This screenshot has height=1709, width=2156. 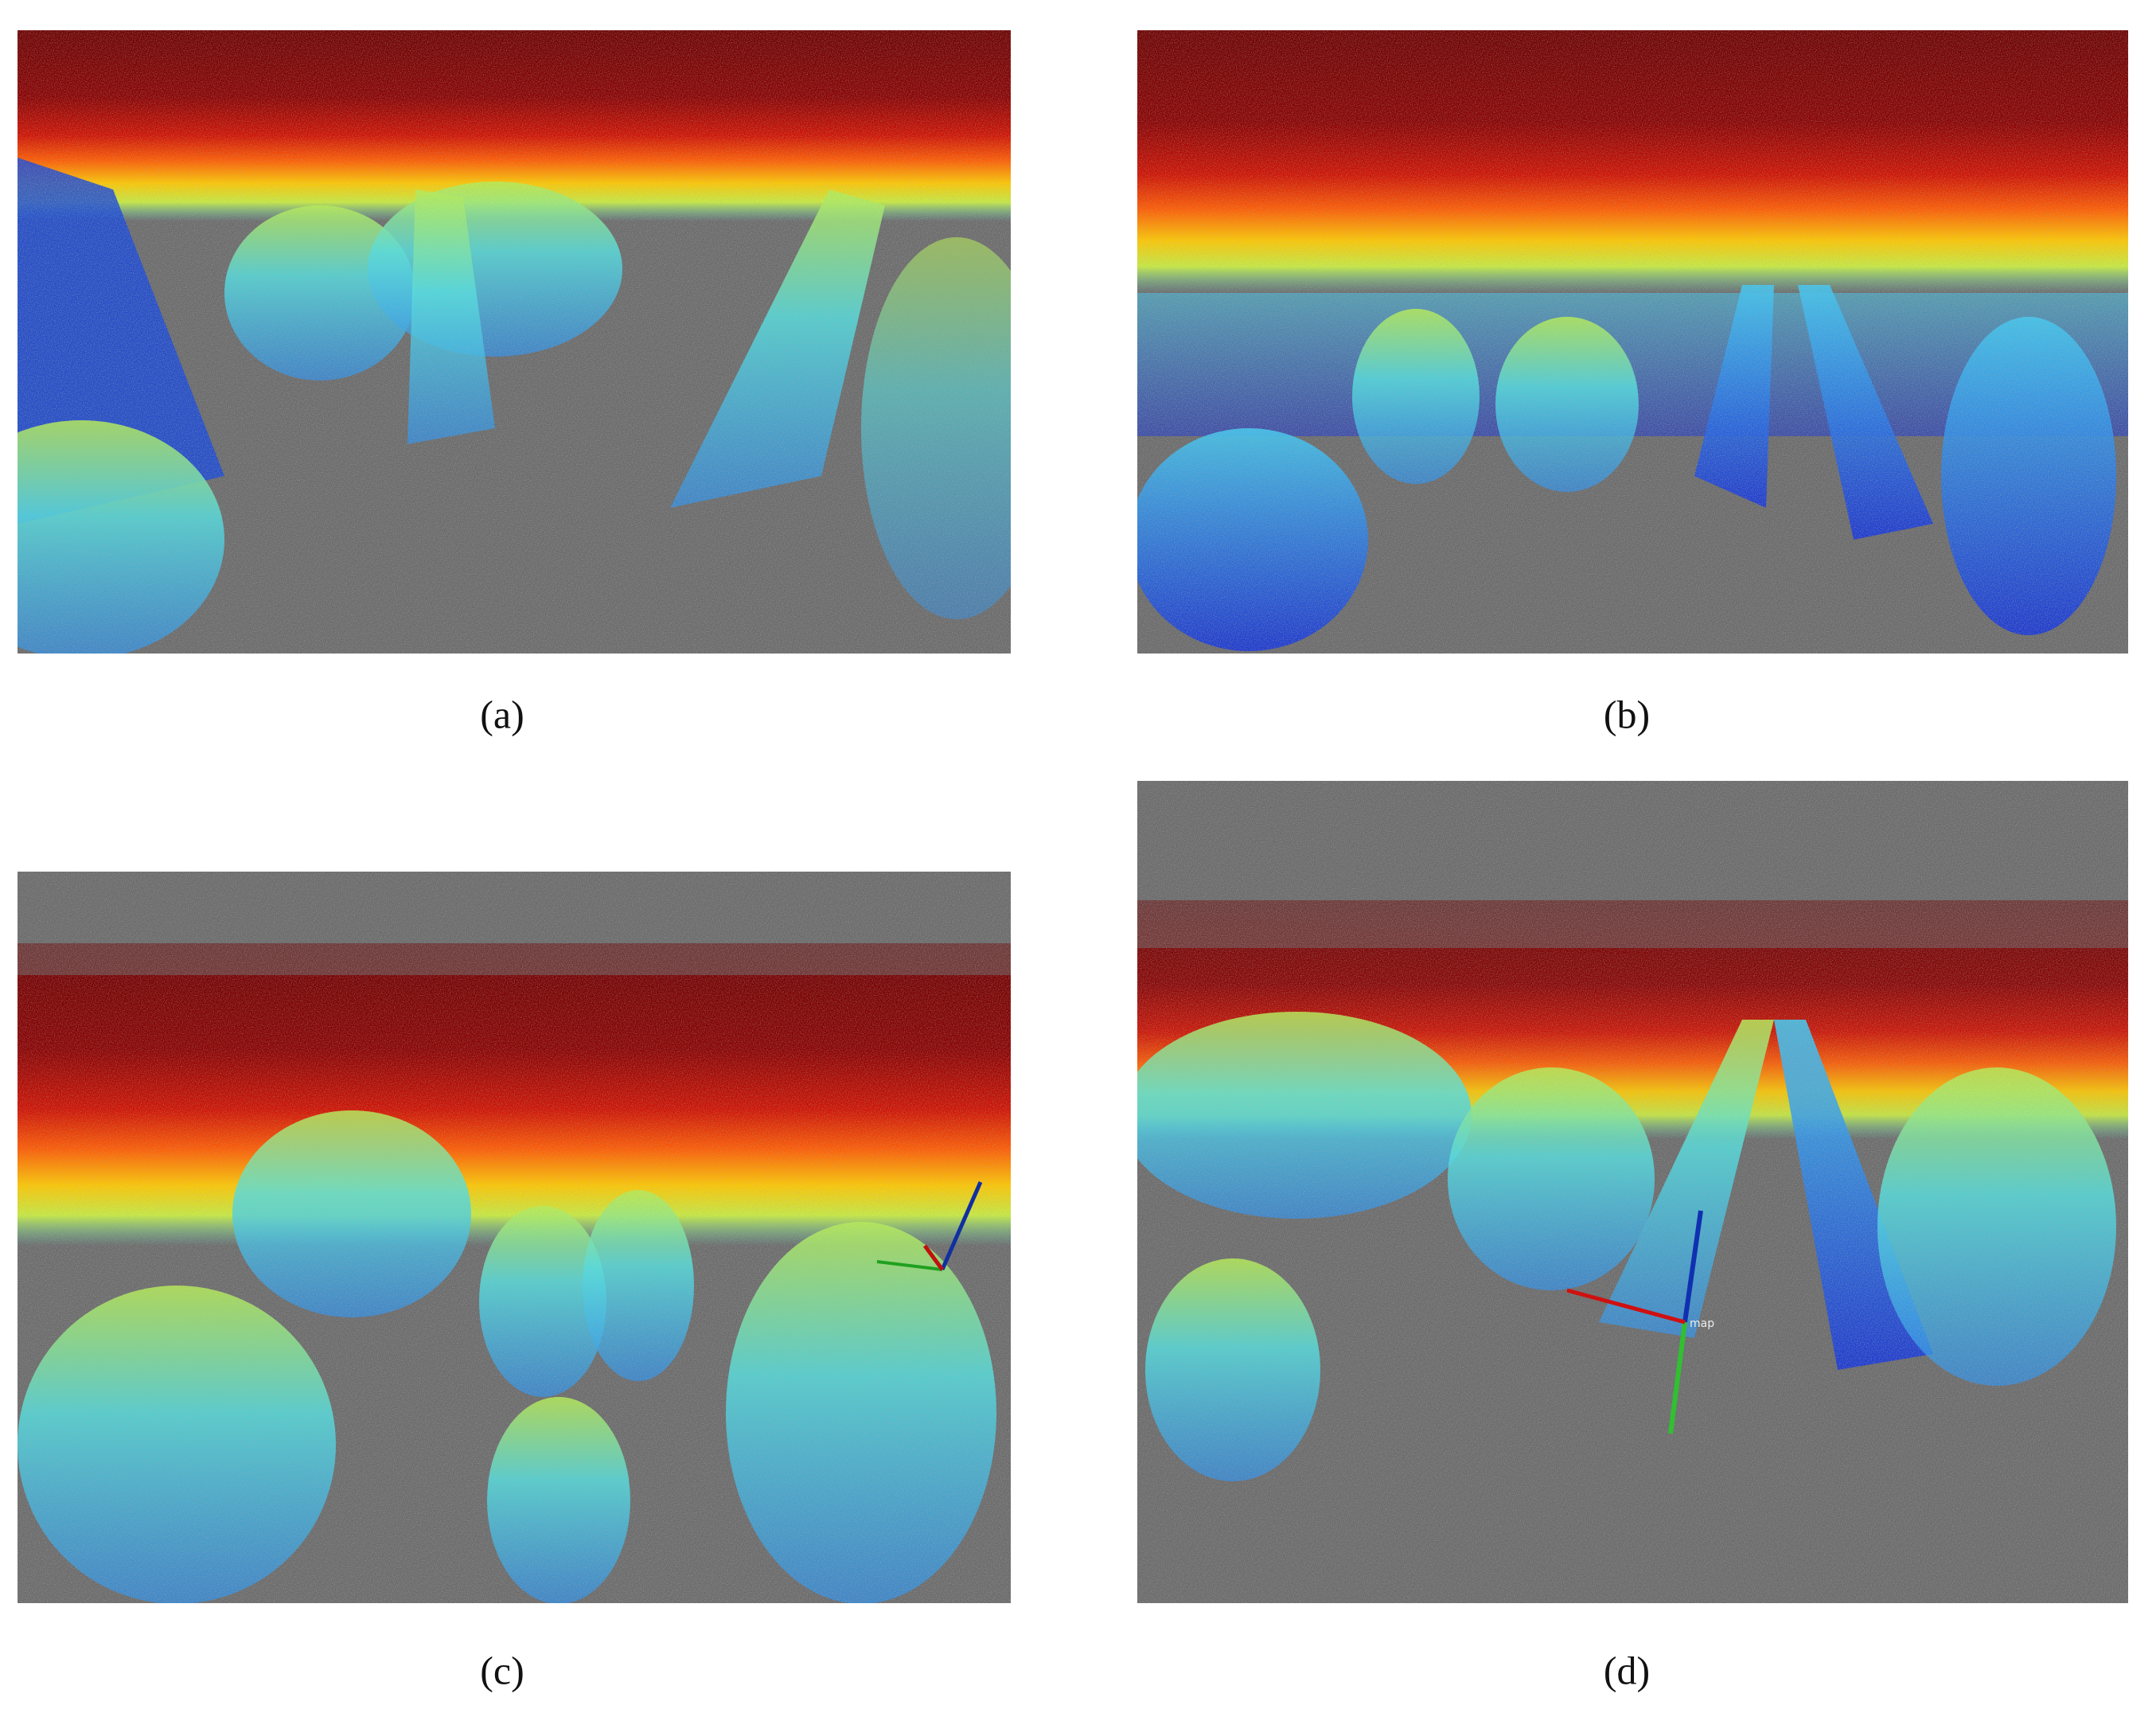 What do you see at coordinates (502, 714) in the screenshot?
I see `panel-label: (a)` at bounding box center [502, 714].